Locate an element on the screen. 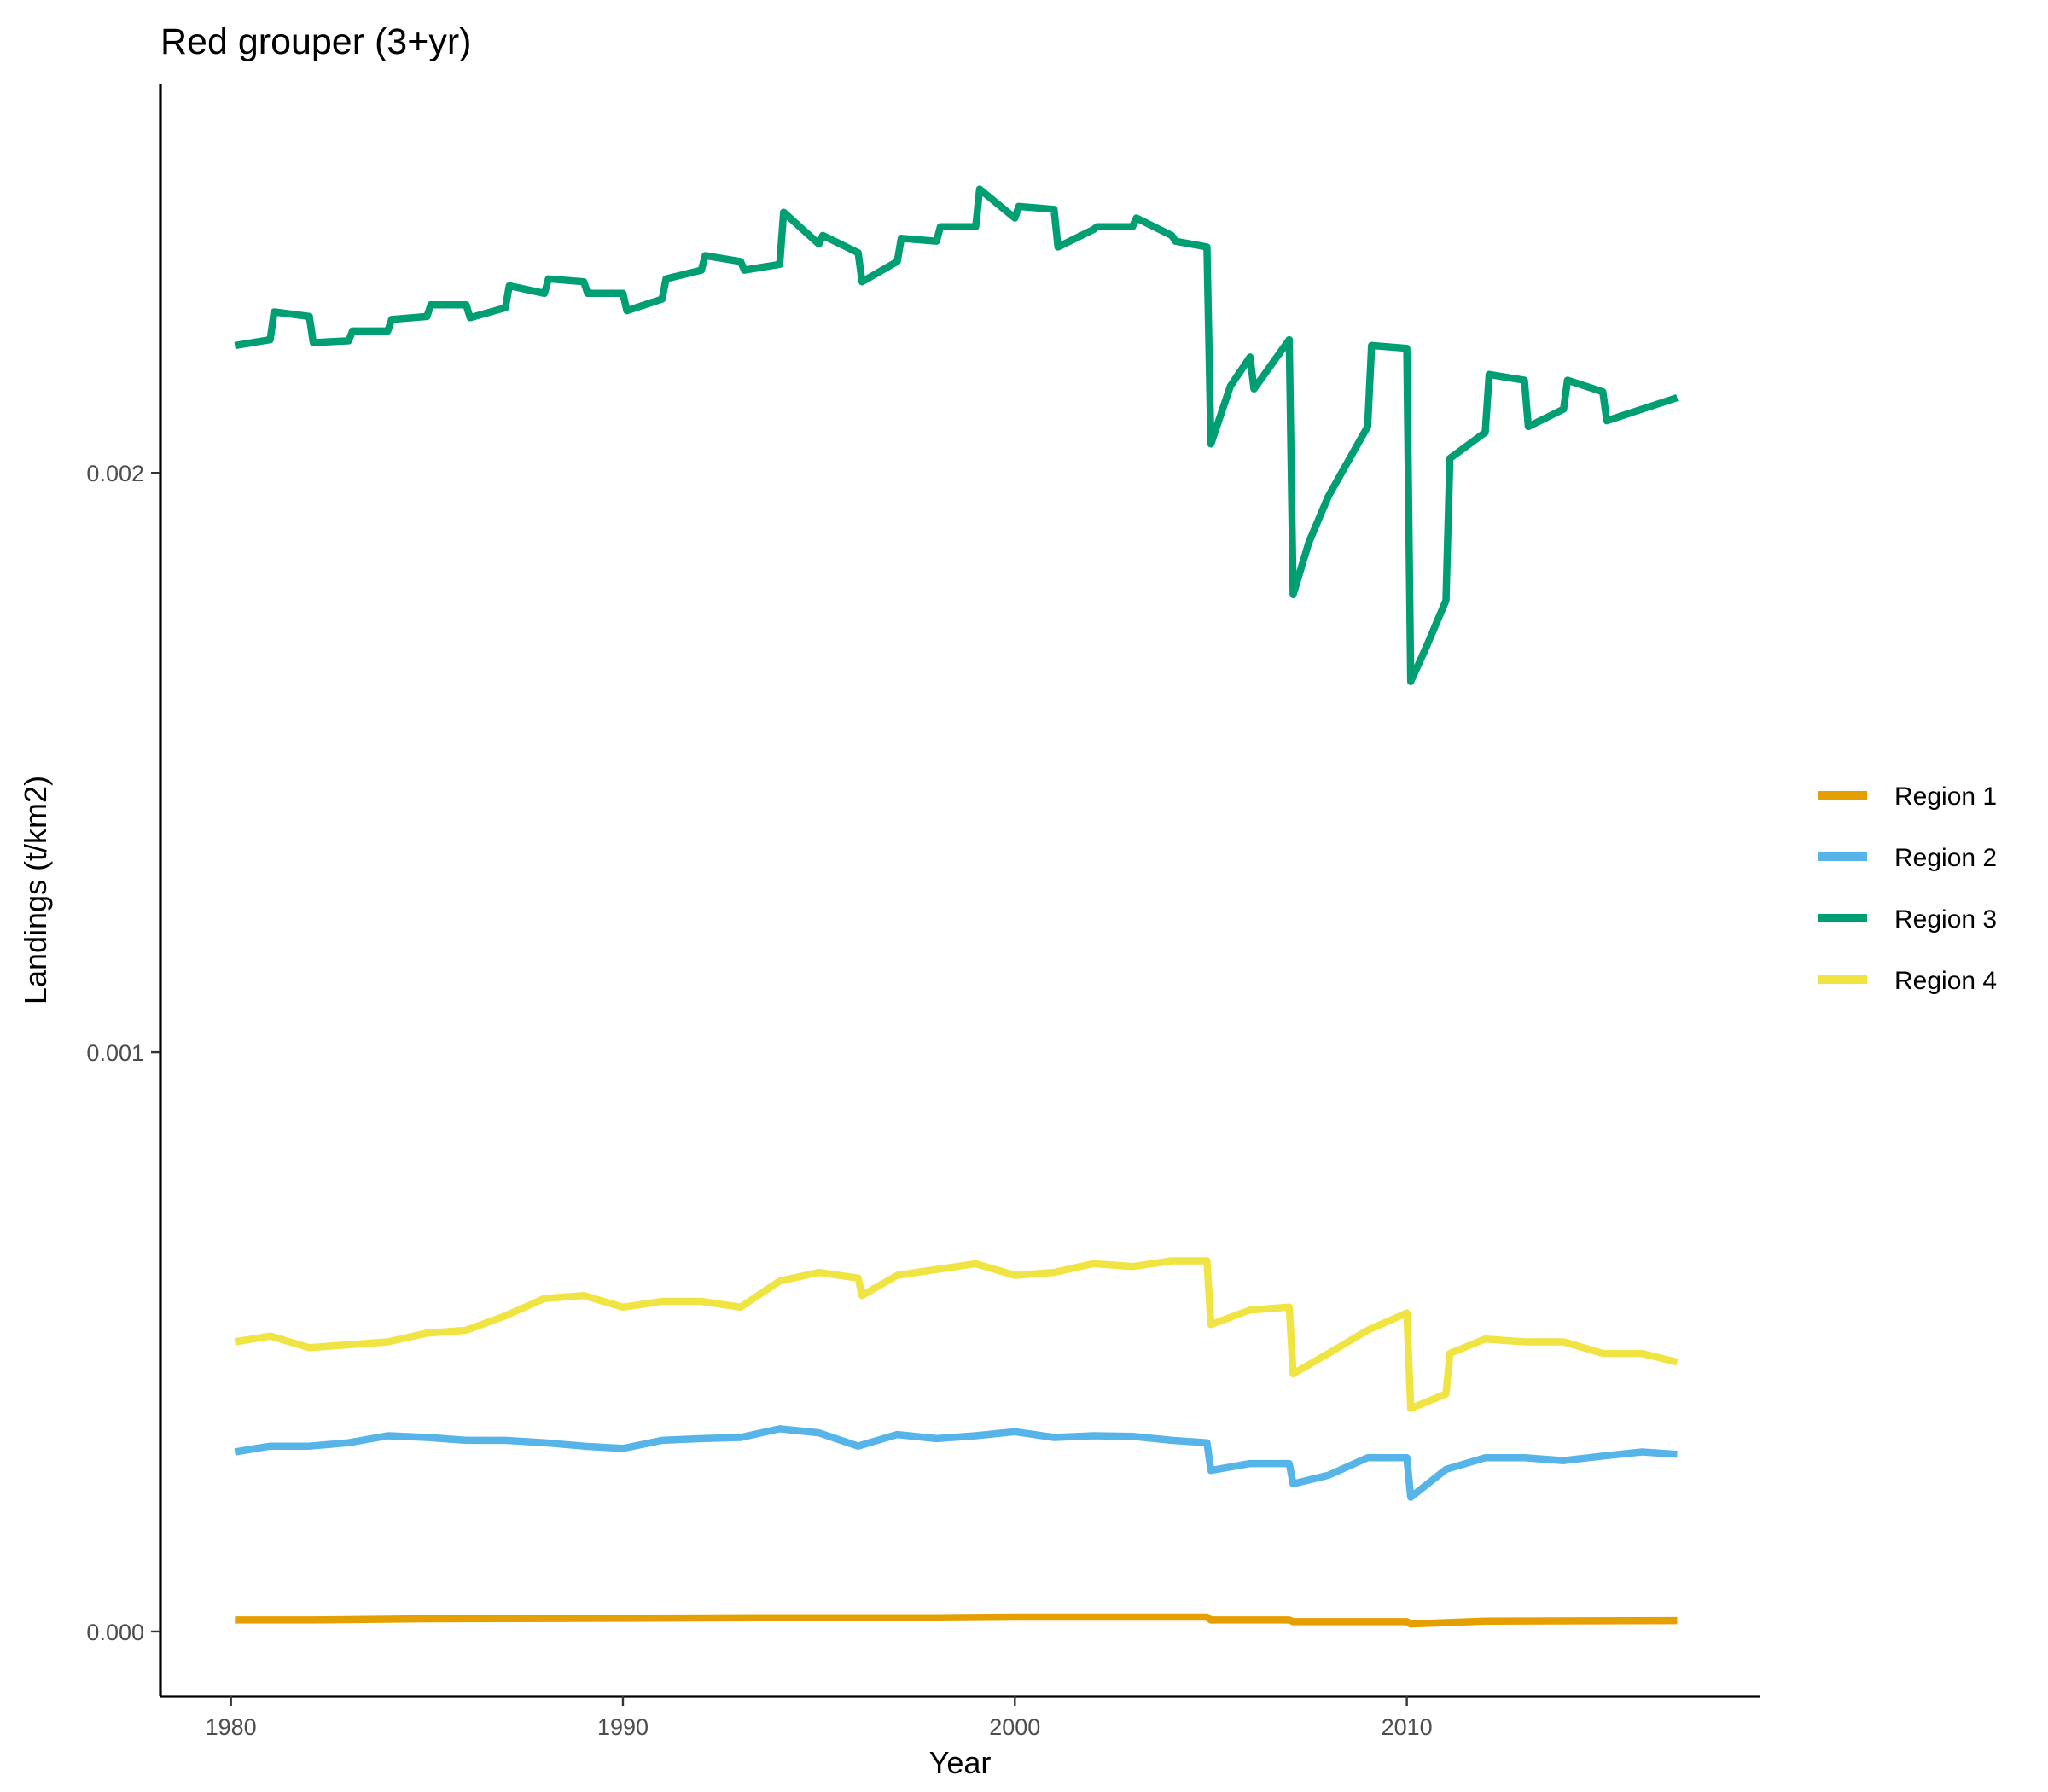 This screenshot has height=1792, width=2048. legend-label-region-1: Region 1 is located at coordinates (1946, 797).